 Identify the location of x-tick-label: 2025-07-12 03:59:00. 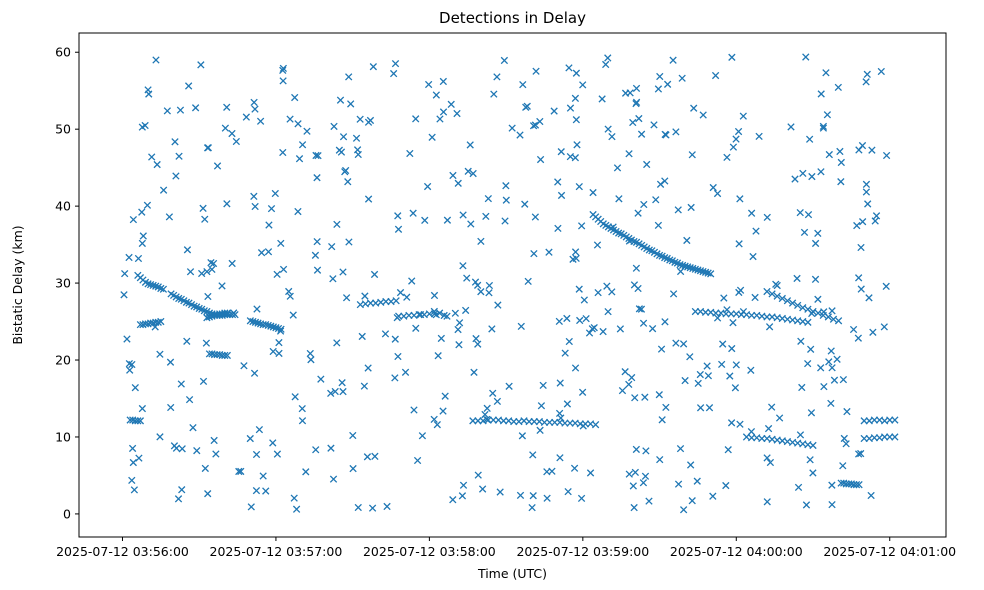
(582, 551).